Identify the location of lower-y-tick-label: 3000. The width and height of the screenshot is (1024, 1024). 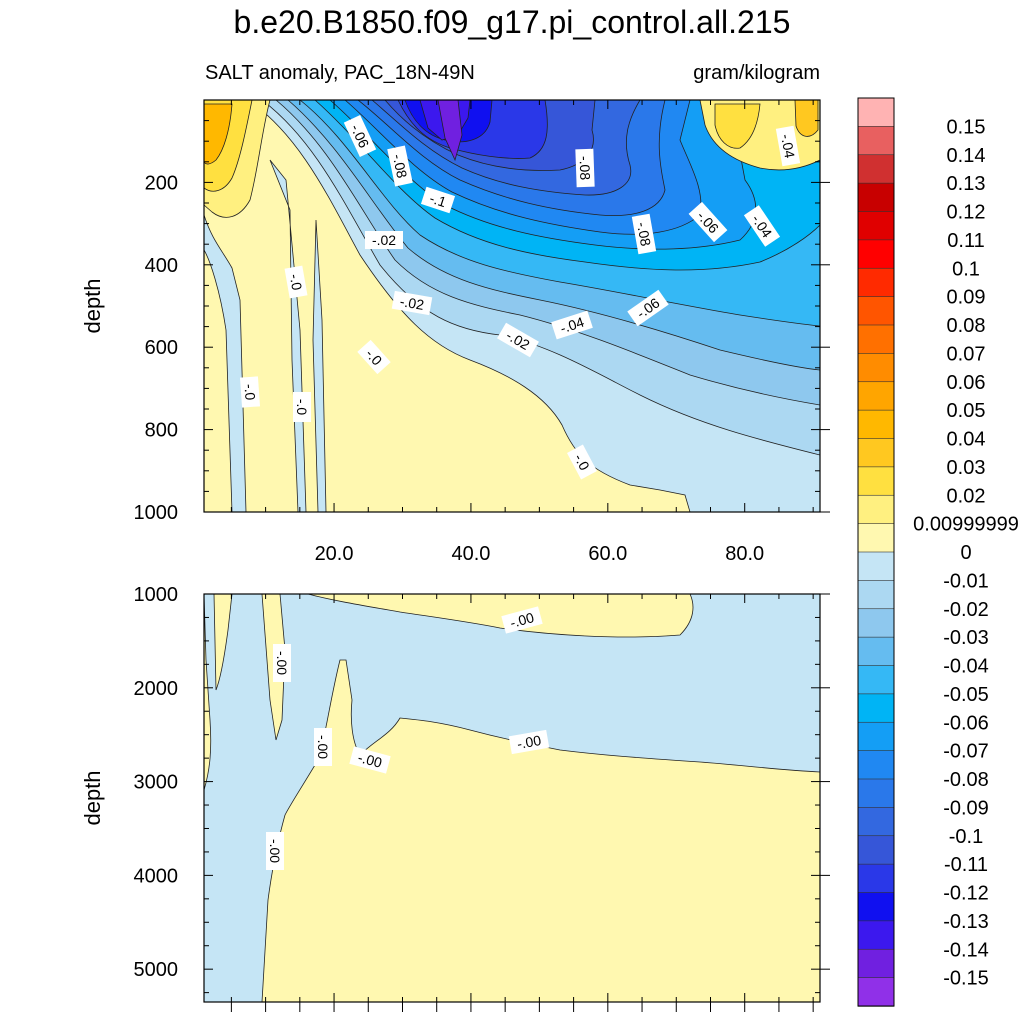
(156, 783).